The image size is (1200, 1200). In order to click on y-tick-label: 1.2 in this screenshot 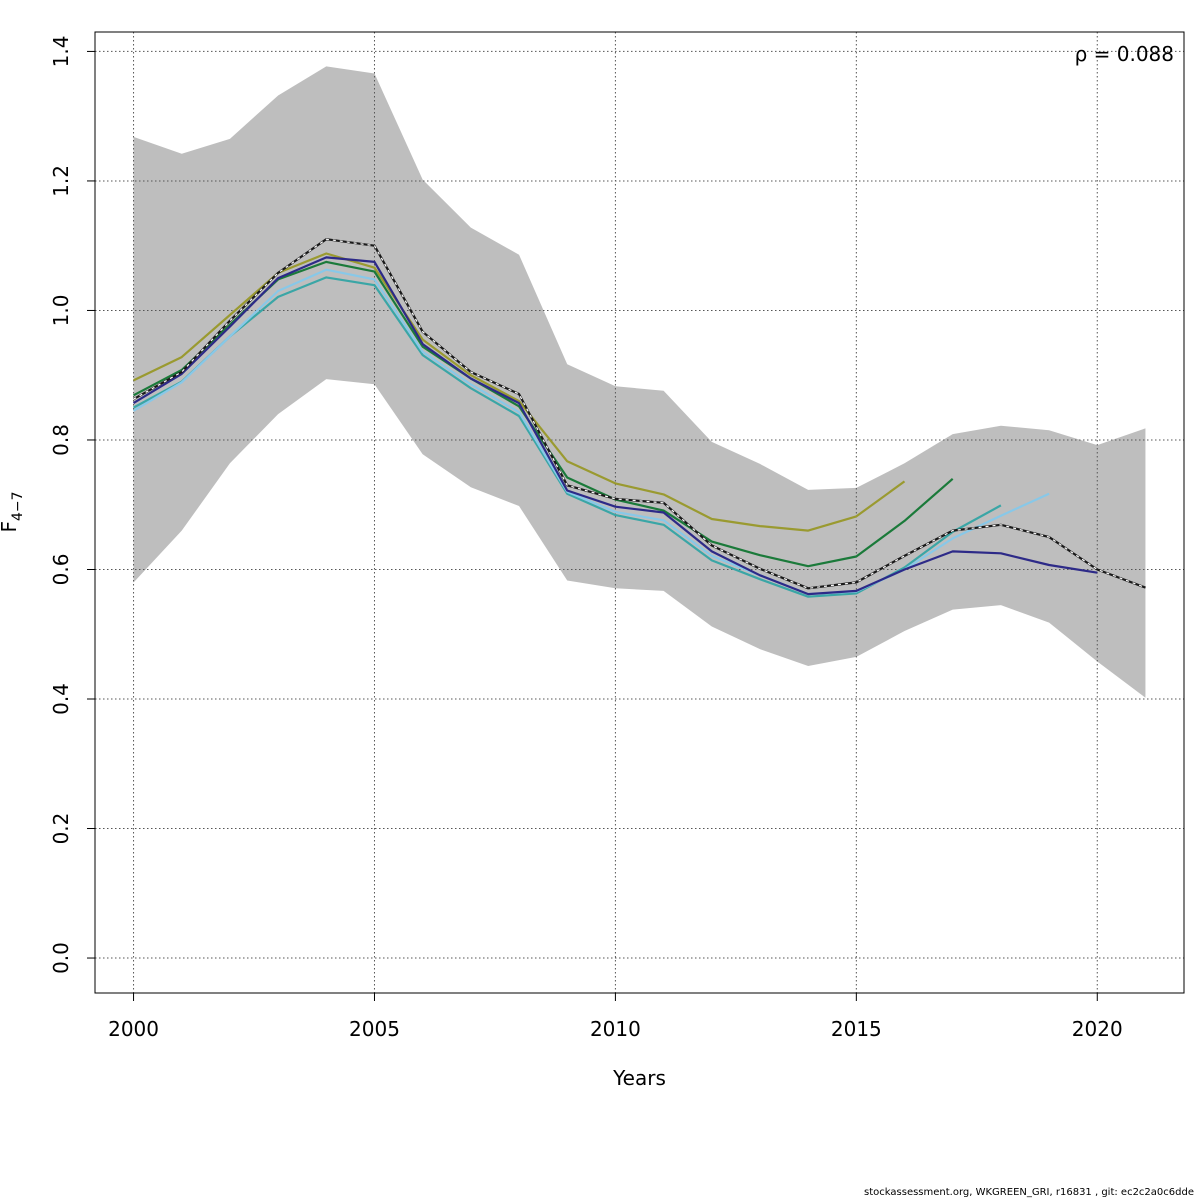, I will do `click(61, 181)`.